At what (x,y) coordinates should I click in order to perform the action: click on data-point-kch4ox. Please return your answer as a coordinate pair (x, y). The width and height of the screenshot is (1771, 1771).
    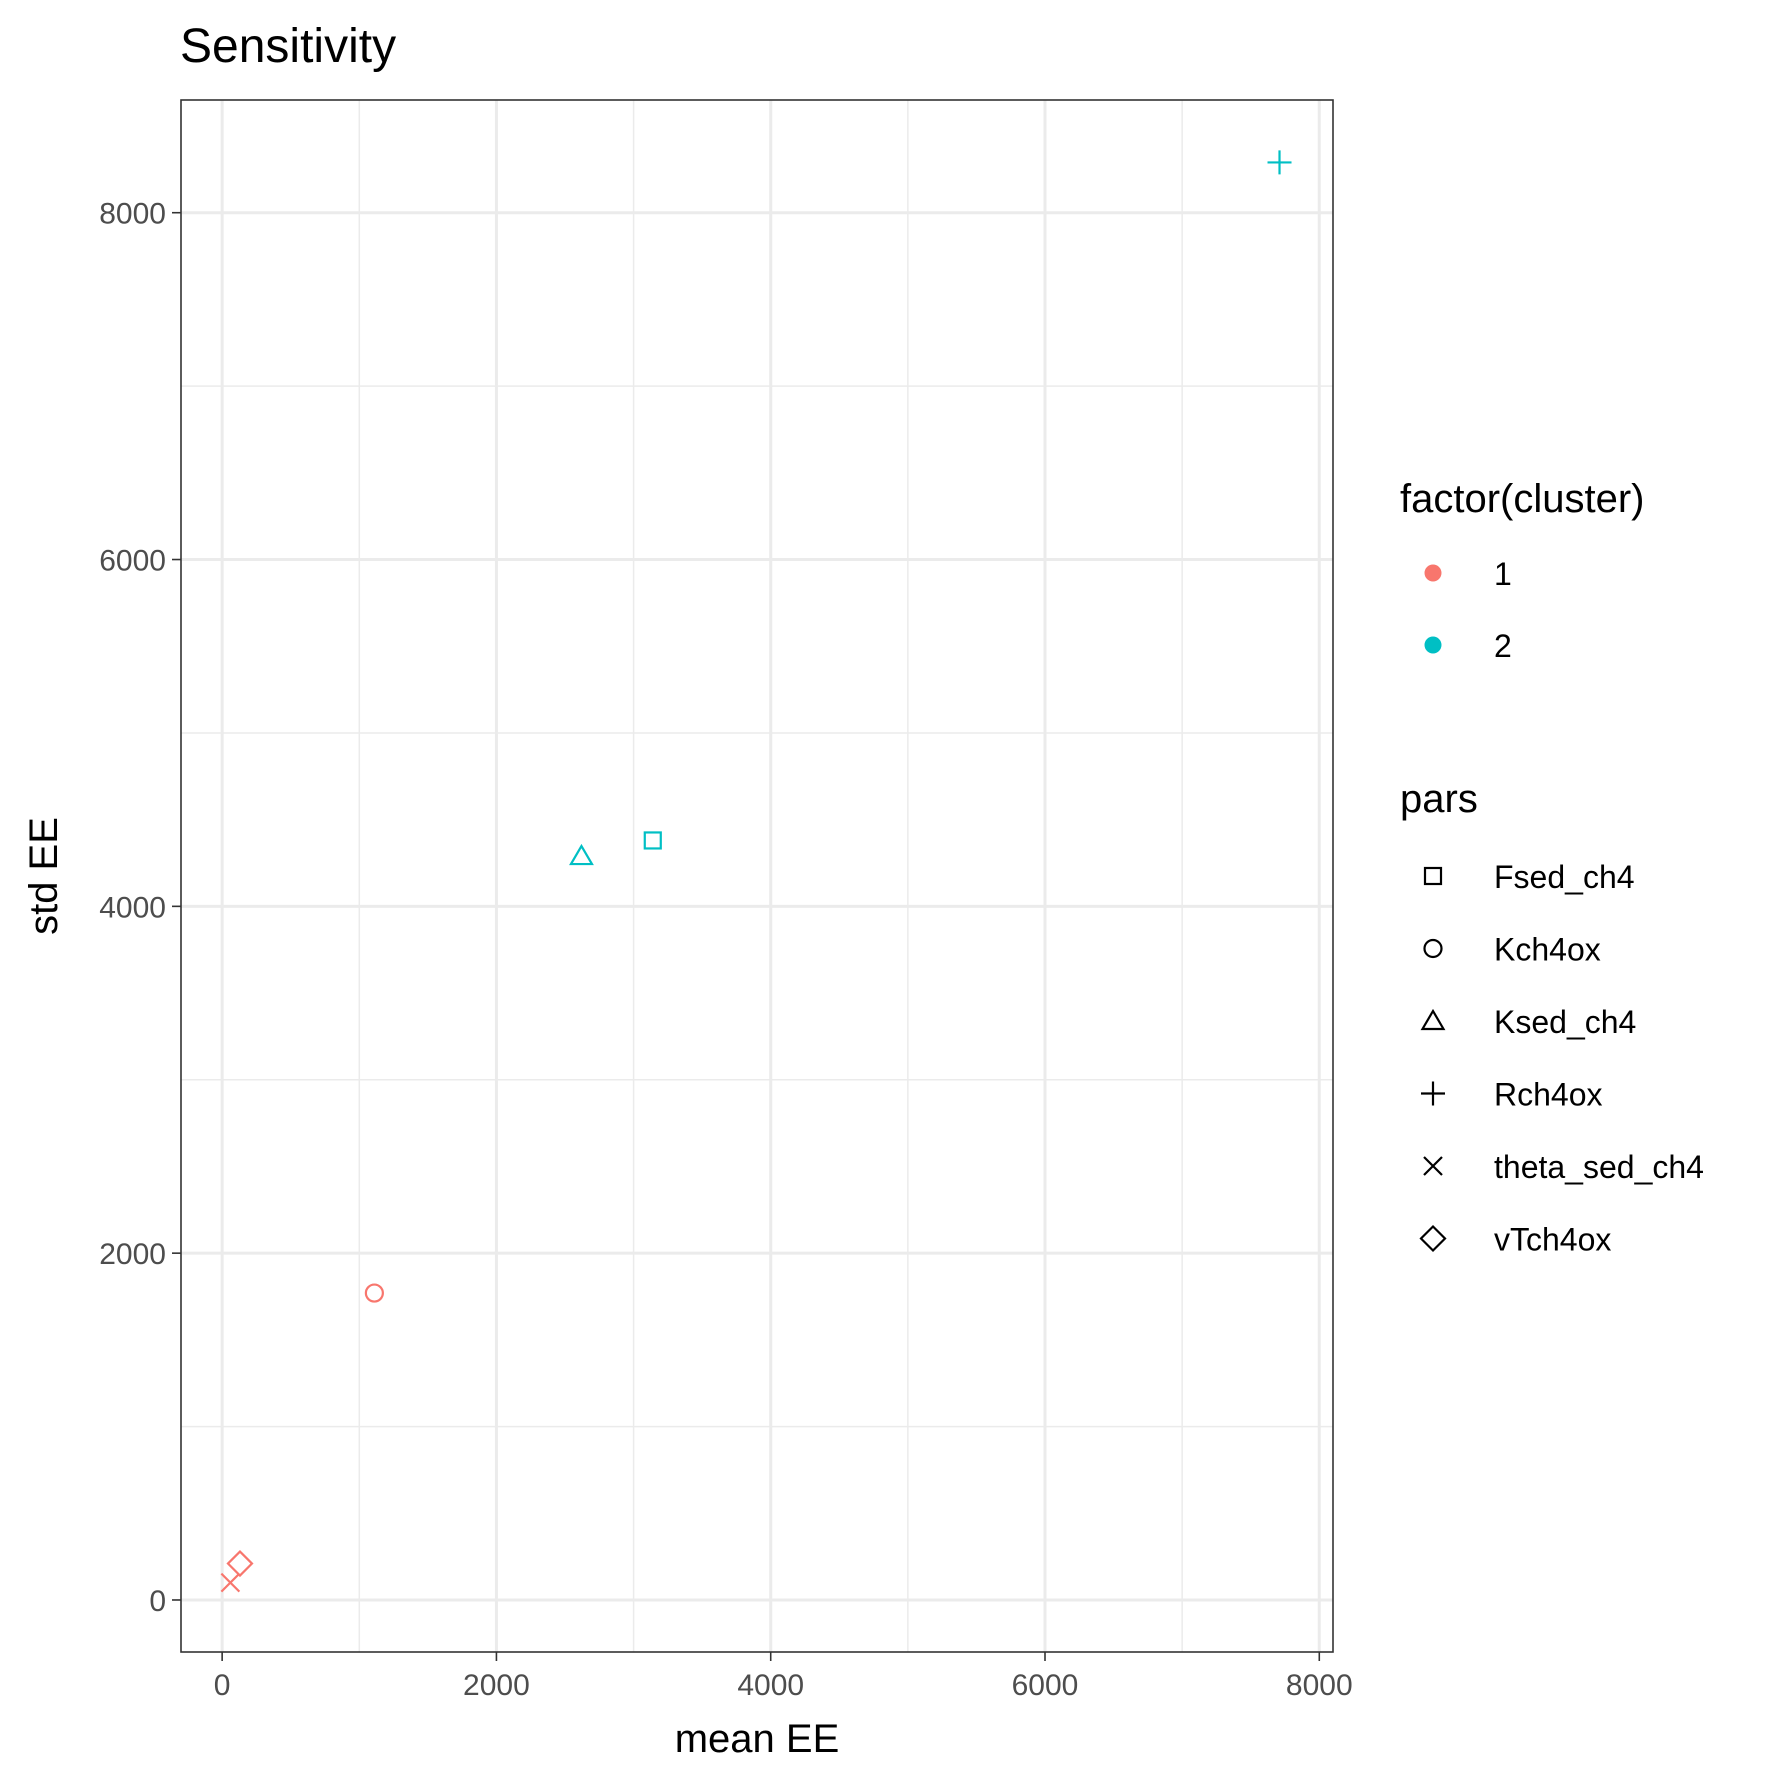
    Looking at the image, I should click on (374, 1293).